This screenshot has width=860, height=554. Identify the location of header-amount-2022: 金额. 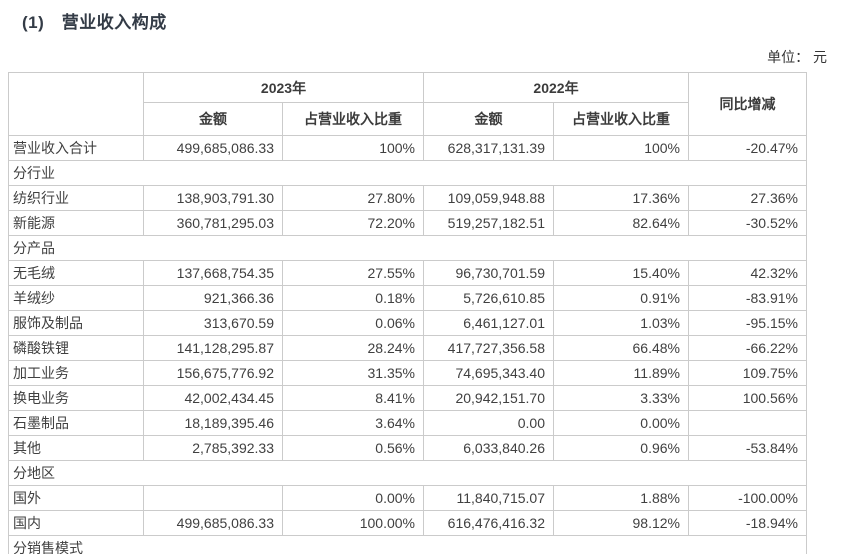
(488, 119).